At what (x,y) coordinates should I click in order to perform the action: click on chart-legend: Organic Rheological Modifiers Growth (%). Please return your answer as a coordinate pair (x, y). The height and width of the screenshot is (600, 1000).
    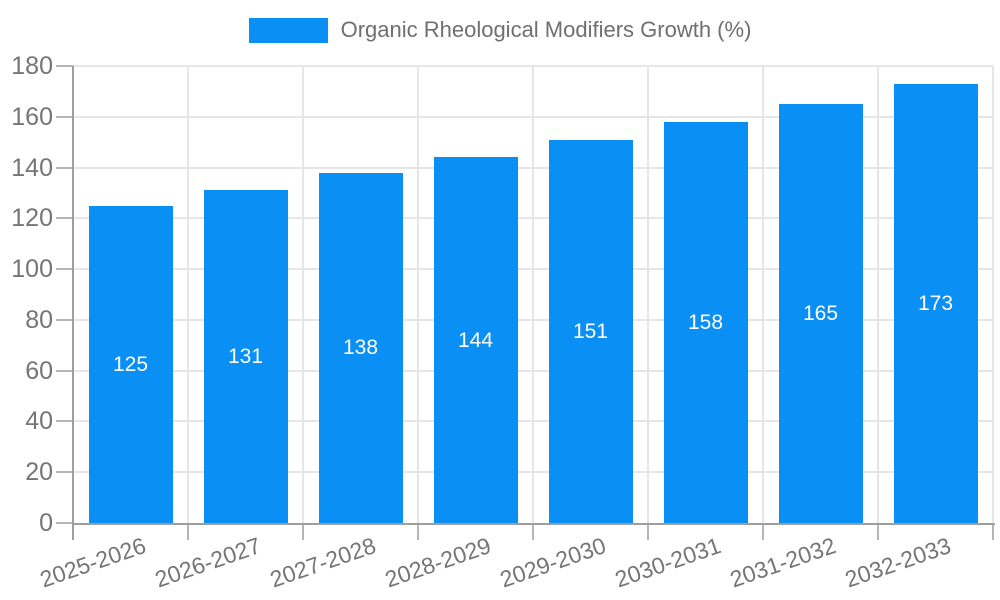
    Looking at the image, I should click on (500, 30).